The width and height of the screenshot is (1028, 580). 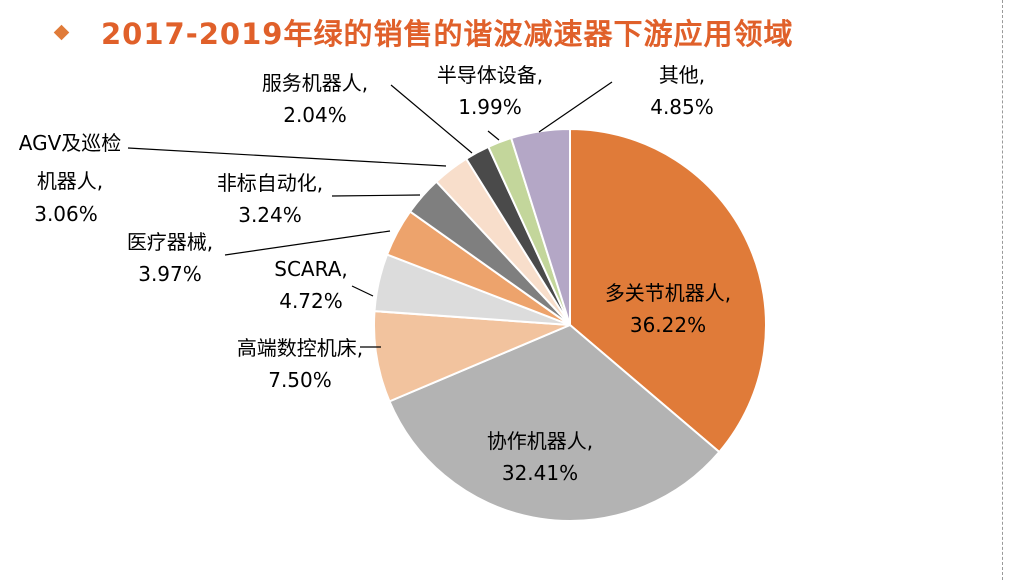 What do you see at coordinates (70, 181) in the screenshot?
I see `slice-label: 机器人,` at bounding box center [70, 181].